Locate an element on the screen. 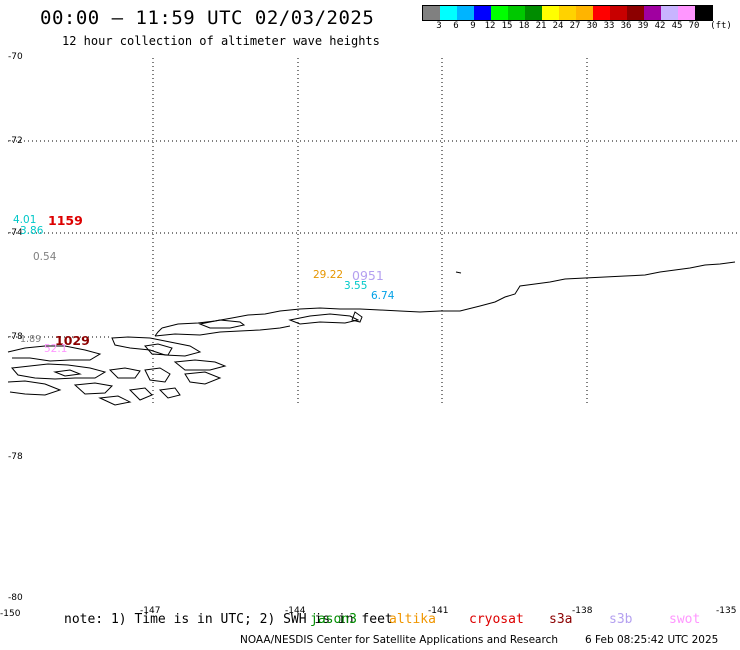 The image size is (740, 650). lat-label-74: -74 is located at coordinates (15, 233).